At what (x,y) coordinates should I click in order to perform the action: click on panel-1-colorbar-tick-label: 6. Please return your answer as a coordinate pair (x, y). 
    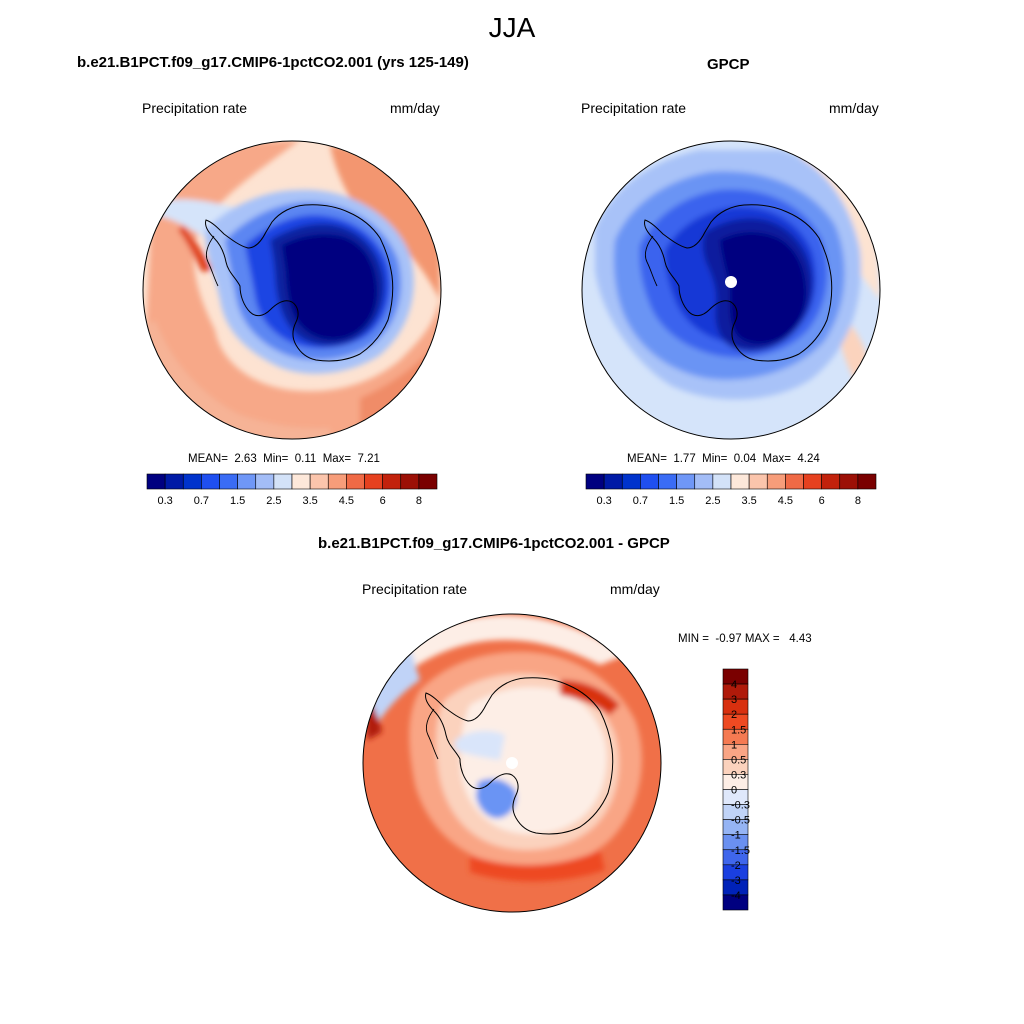
    Looking at the image, I should click on (383, 501).